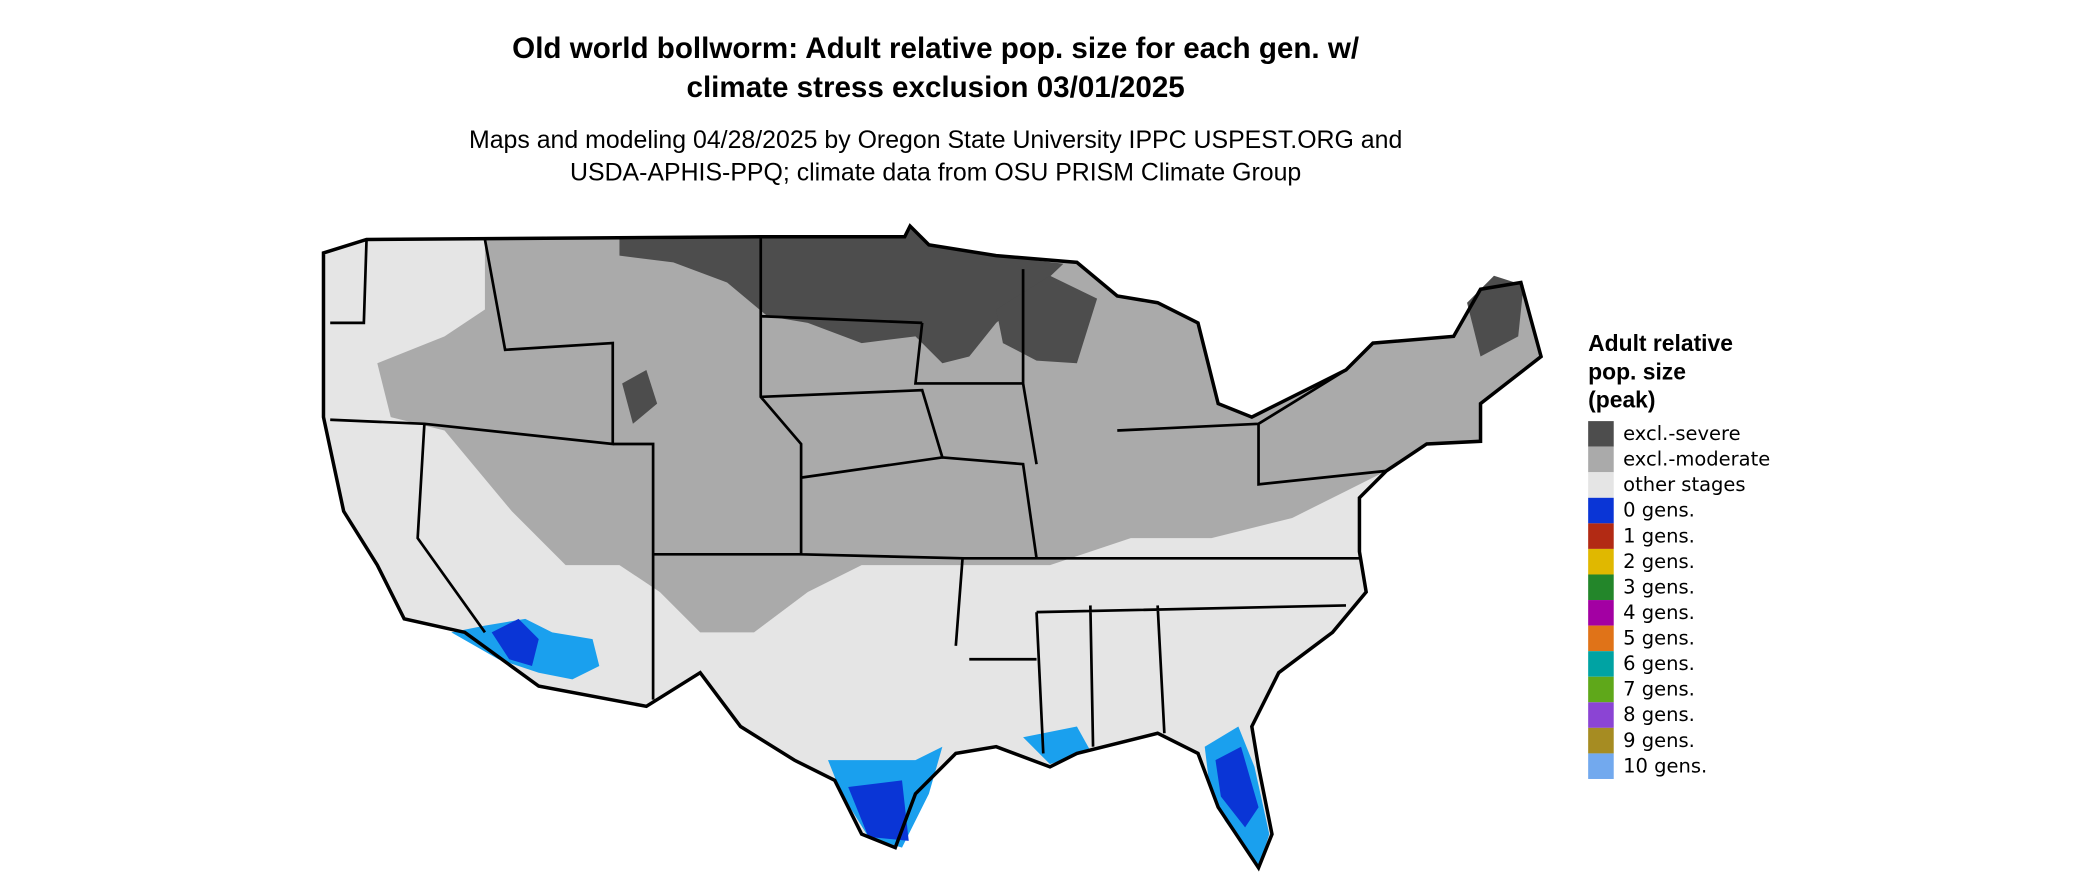  What do you see at coordinates (936, 87) in the screenshot?
I see `title: climate stress exclusion 03/01/2025` at bounding box center [936, 87].